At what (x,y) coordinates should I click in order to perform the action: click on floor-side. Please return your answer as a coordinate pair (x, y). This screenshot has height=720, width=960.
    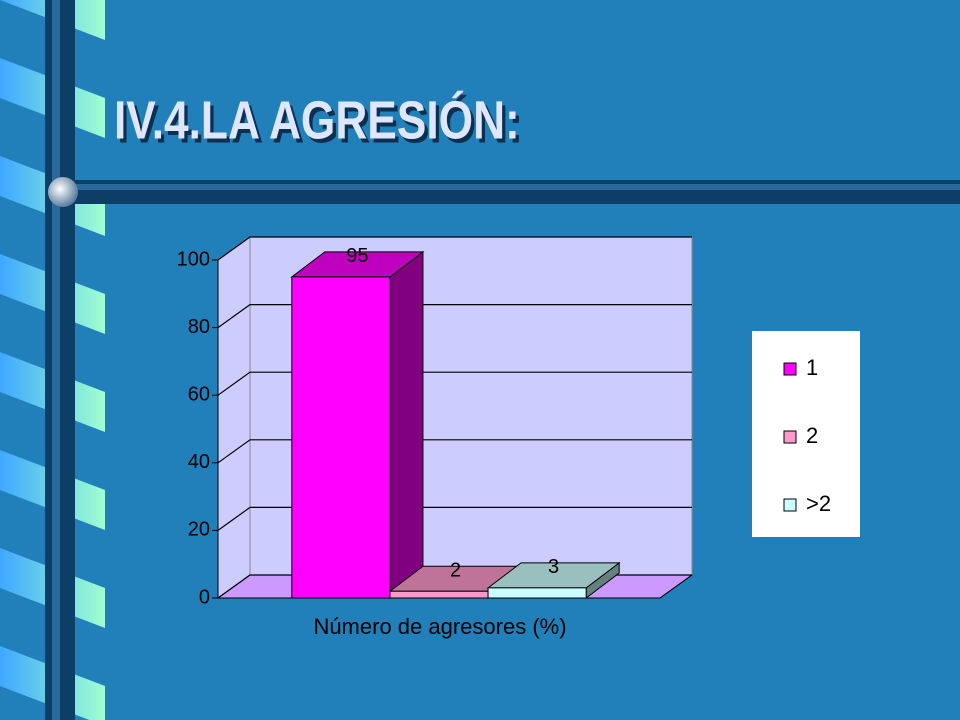
    Looking at the image, I should click on (676, 586).